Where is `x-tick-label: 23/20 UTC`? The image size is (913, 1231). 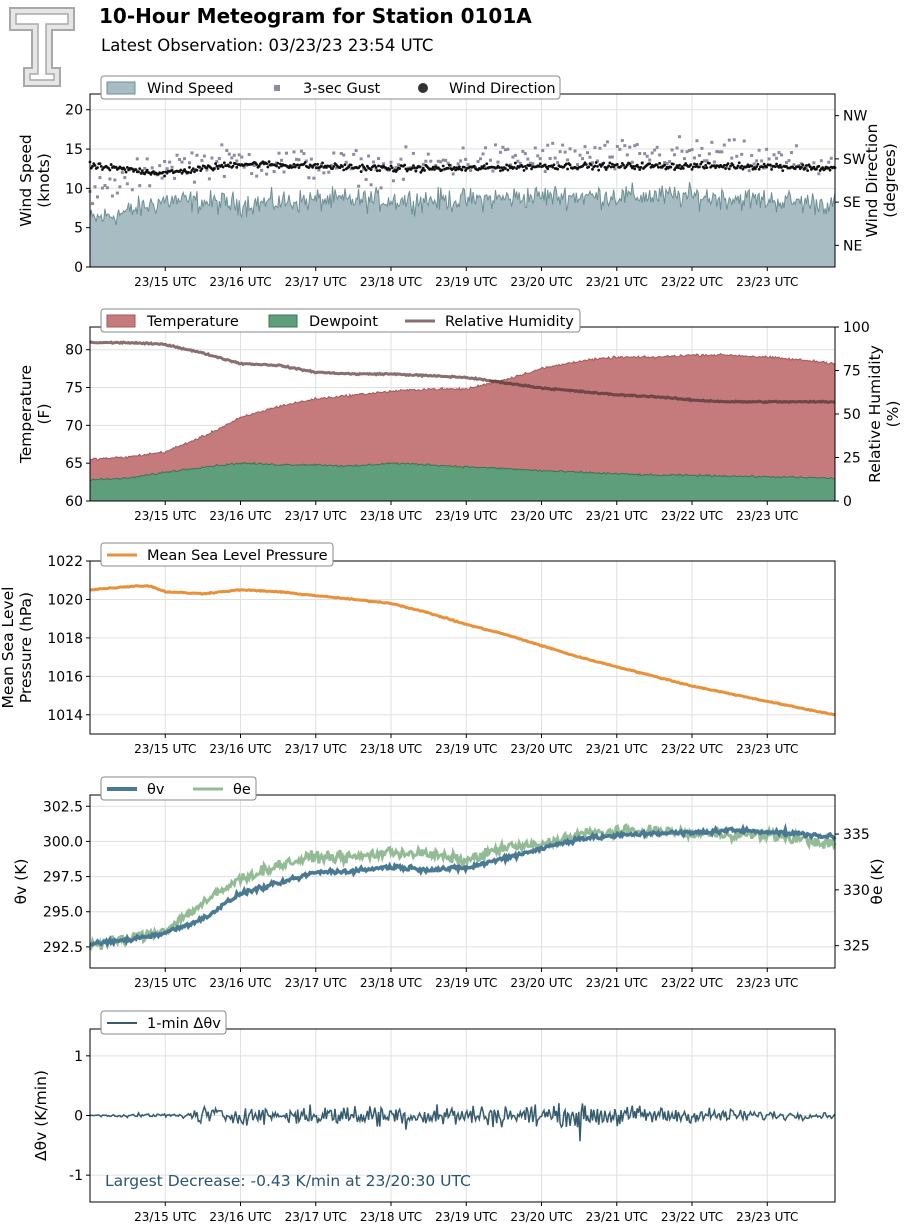 x-tick-label: 23/20 UTC is located at coordinates (541, 983).